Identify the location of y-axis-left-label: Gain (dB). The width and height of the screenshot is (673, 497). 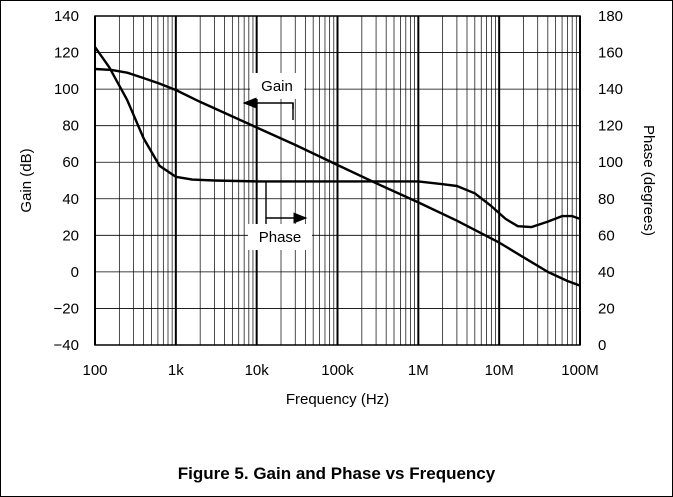
(26, 180).